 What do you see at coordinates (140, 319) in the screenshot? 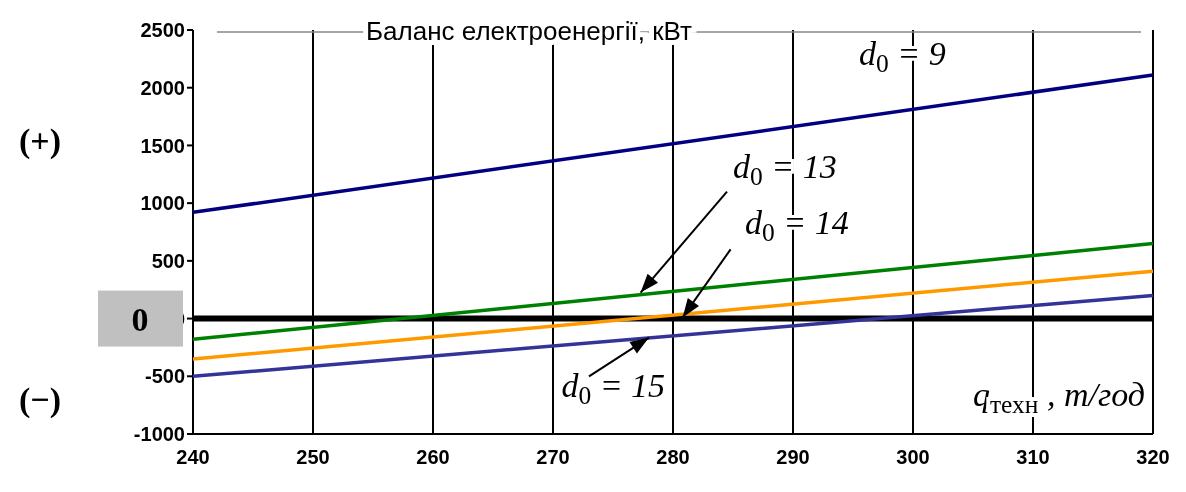
I see `text: 0` at bounding box center [140, 319].